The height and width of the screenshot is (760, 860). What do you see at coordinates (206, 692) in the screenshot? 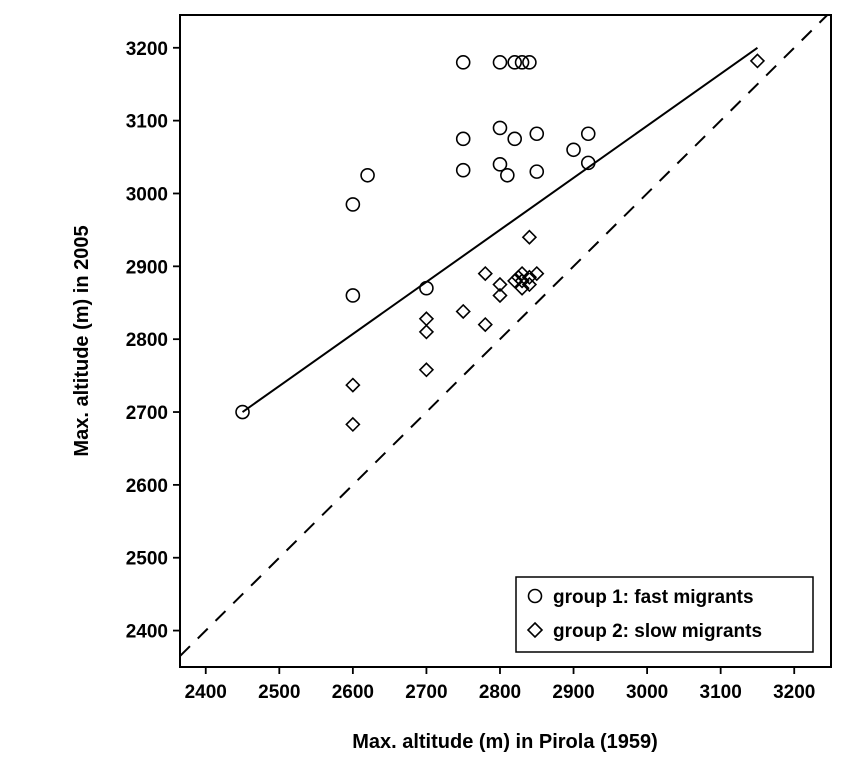
I see `x-tick-label: 2400` at bounding box center [206, 692].